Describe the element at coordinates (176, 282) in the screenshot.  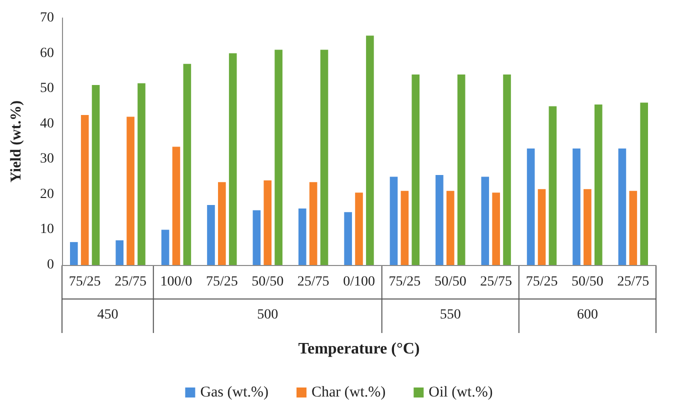
I see `x-tick-label: 100/0` at that location.